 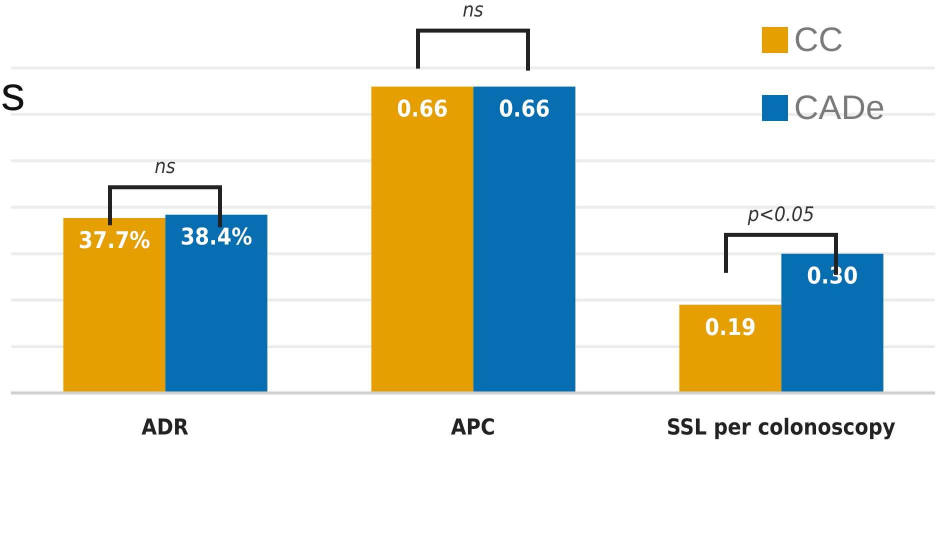 I want to click on data-label: 38.4%, so click(x=216, y=237).